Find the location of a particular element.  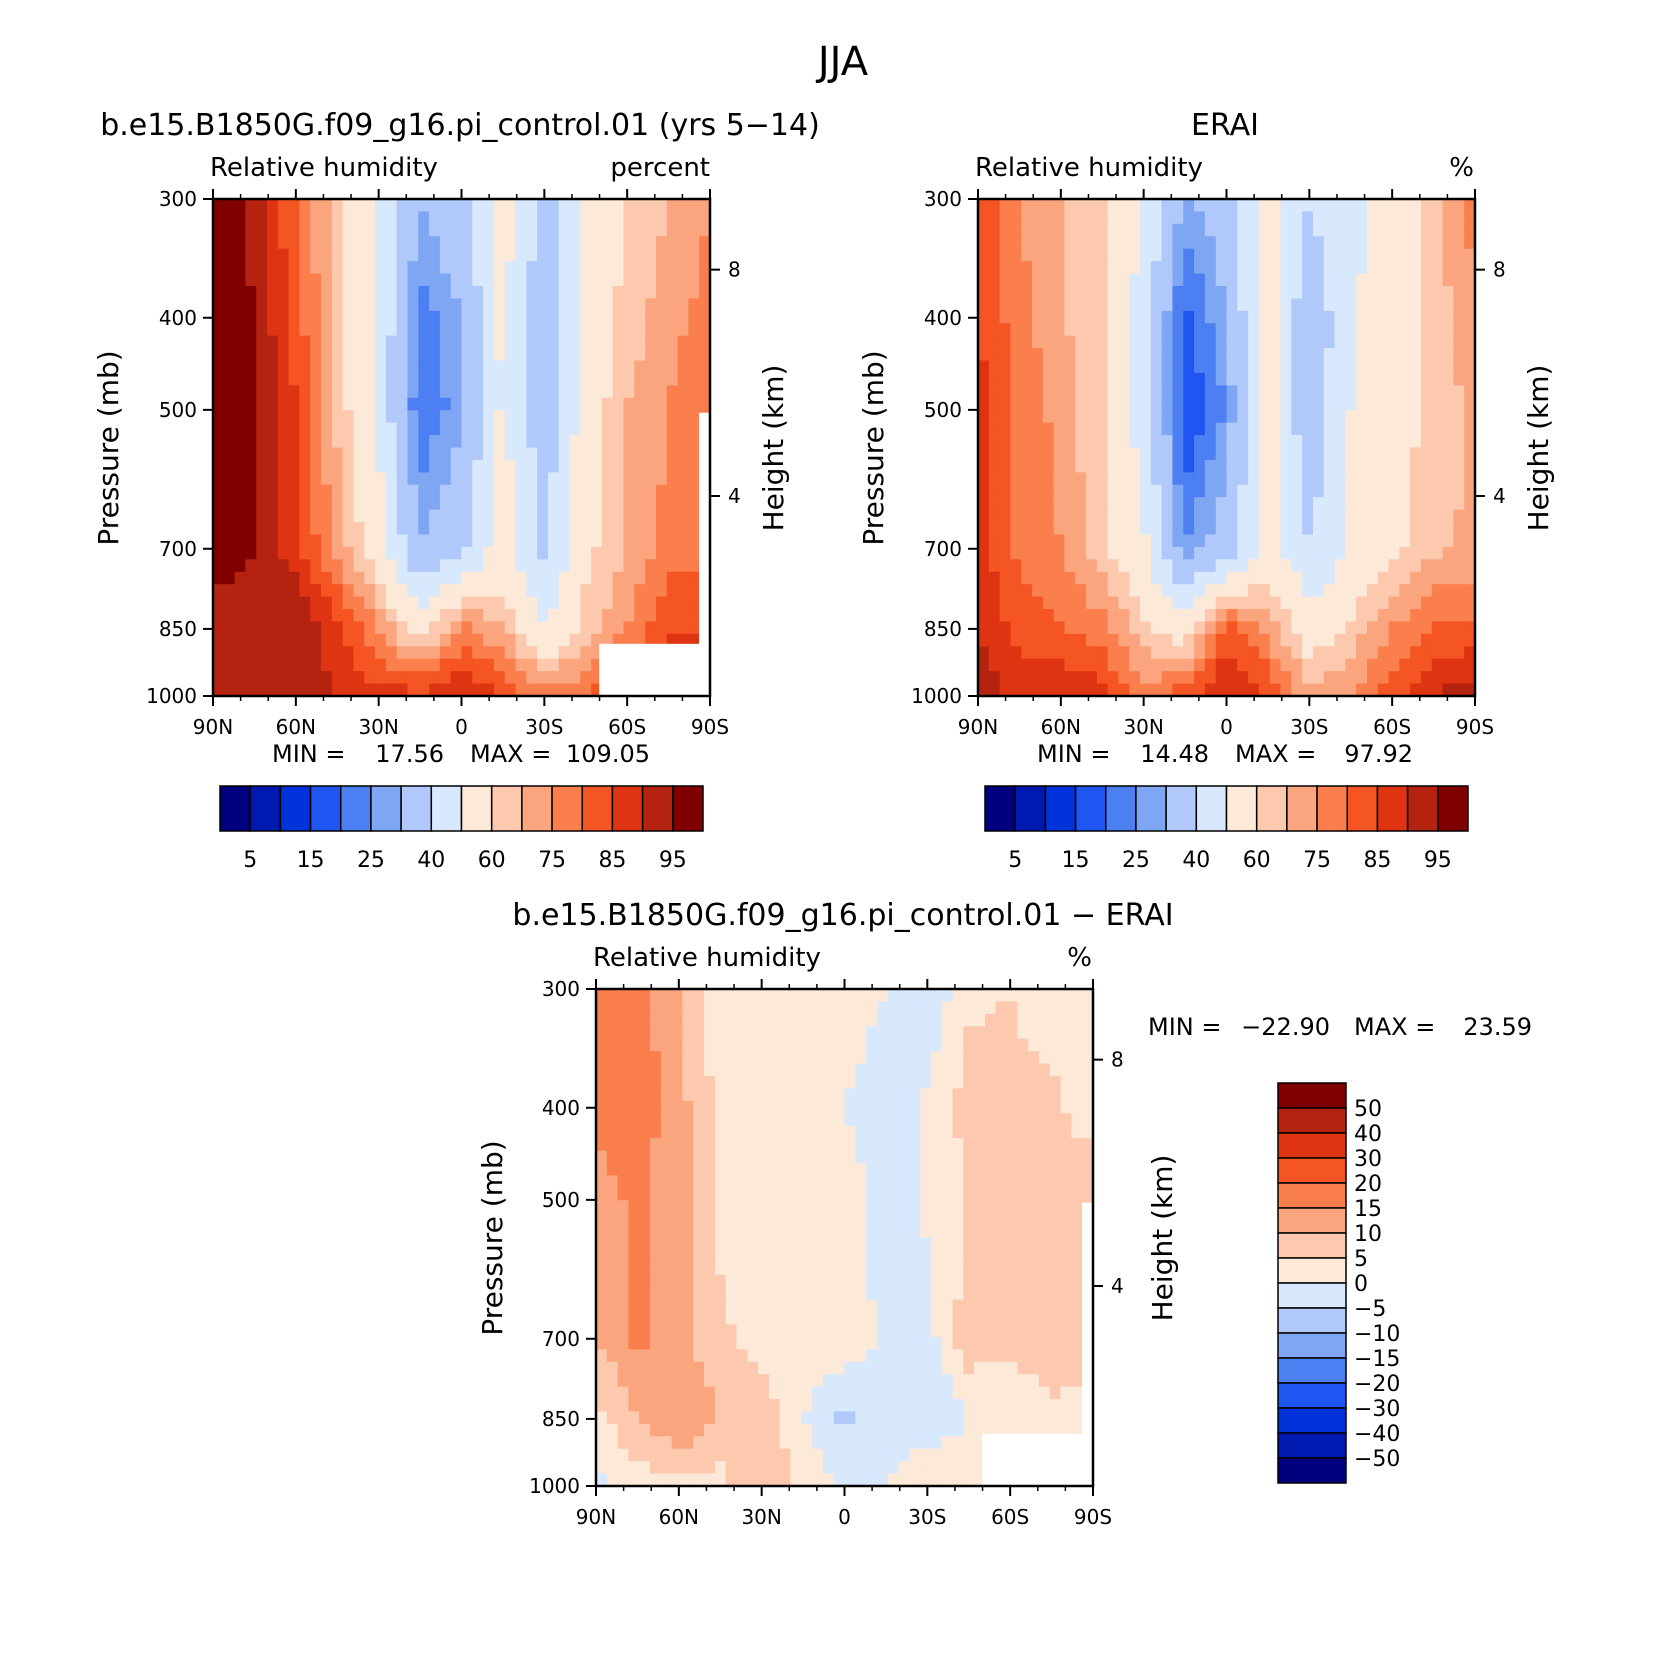

colorbar-label: 95 is located at coordinates (673, 860).